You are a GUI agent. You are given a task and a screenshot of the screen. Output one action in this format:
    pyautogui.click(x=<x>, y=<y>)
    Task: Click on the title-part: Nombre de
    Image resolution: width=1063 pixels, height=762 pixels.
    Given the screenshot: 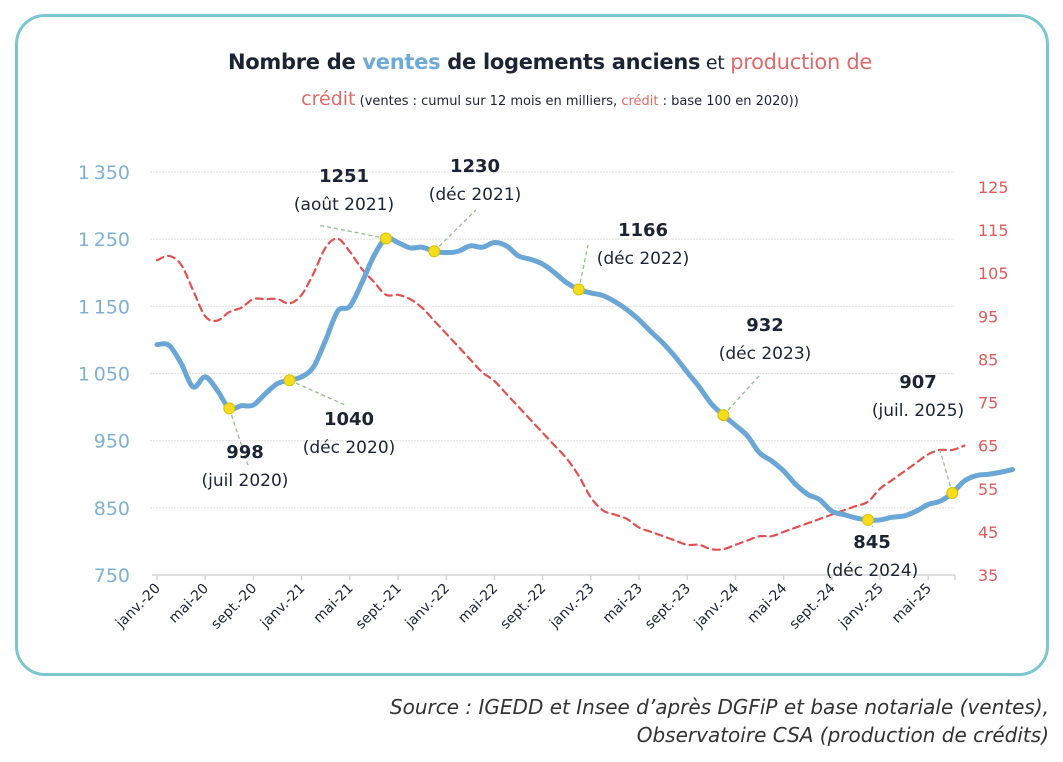 What is the action you would take?
    pyautogui.click(x=295, y=62)
    